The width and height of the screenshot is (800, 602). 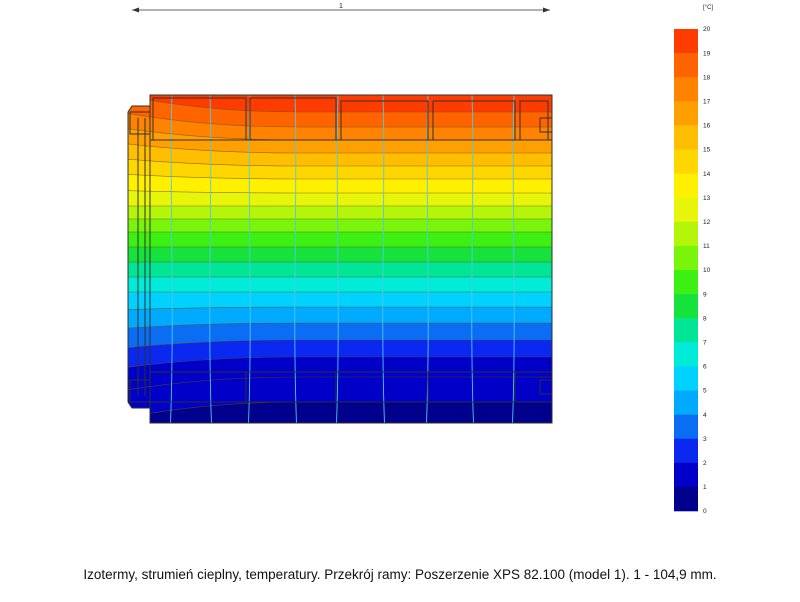 What do you see at coordinates (707, 198) in the screenshot?
I see `legend-tick-label: 13` at bounding box center [707, 198].